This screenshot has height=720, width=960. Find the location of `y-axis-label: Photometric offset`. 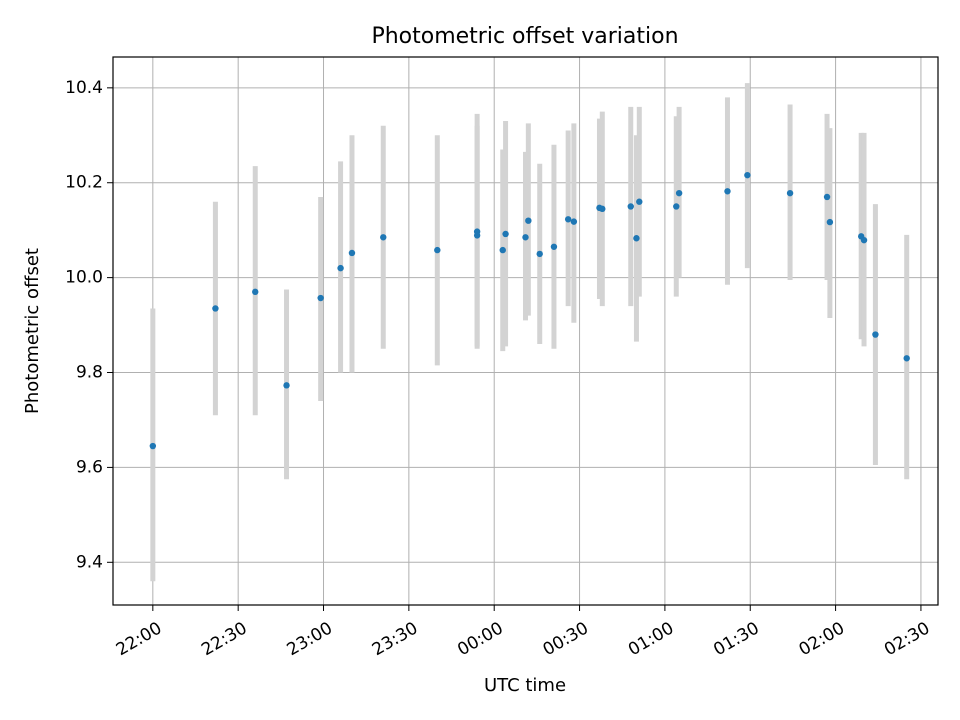

y-axis-label: Photometric offset is located at coordinates (32, 331).